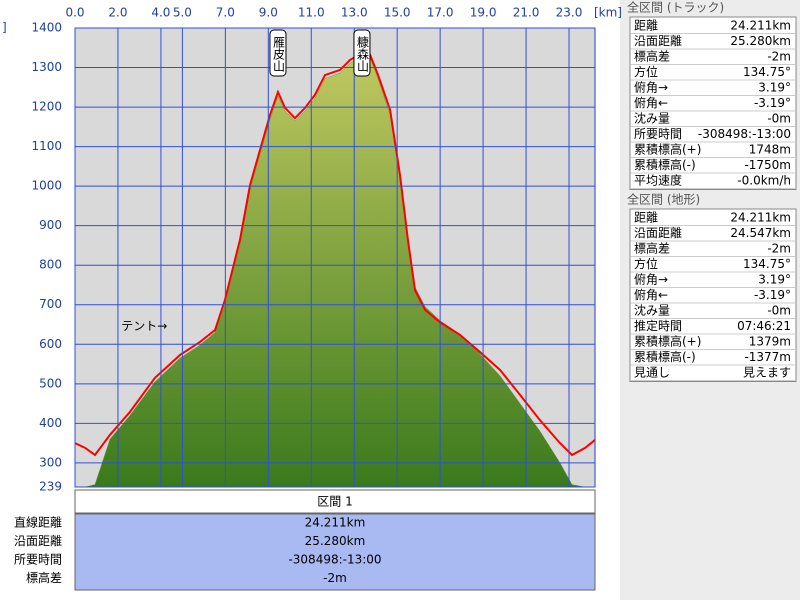  Describe the element at coordinates (50, 225) in the screenshot. I see `y-tick-label: 900` at that location.